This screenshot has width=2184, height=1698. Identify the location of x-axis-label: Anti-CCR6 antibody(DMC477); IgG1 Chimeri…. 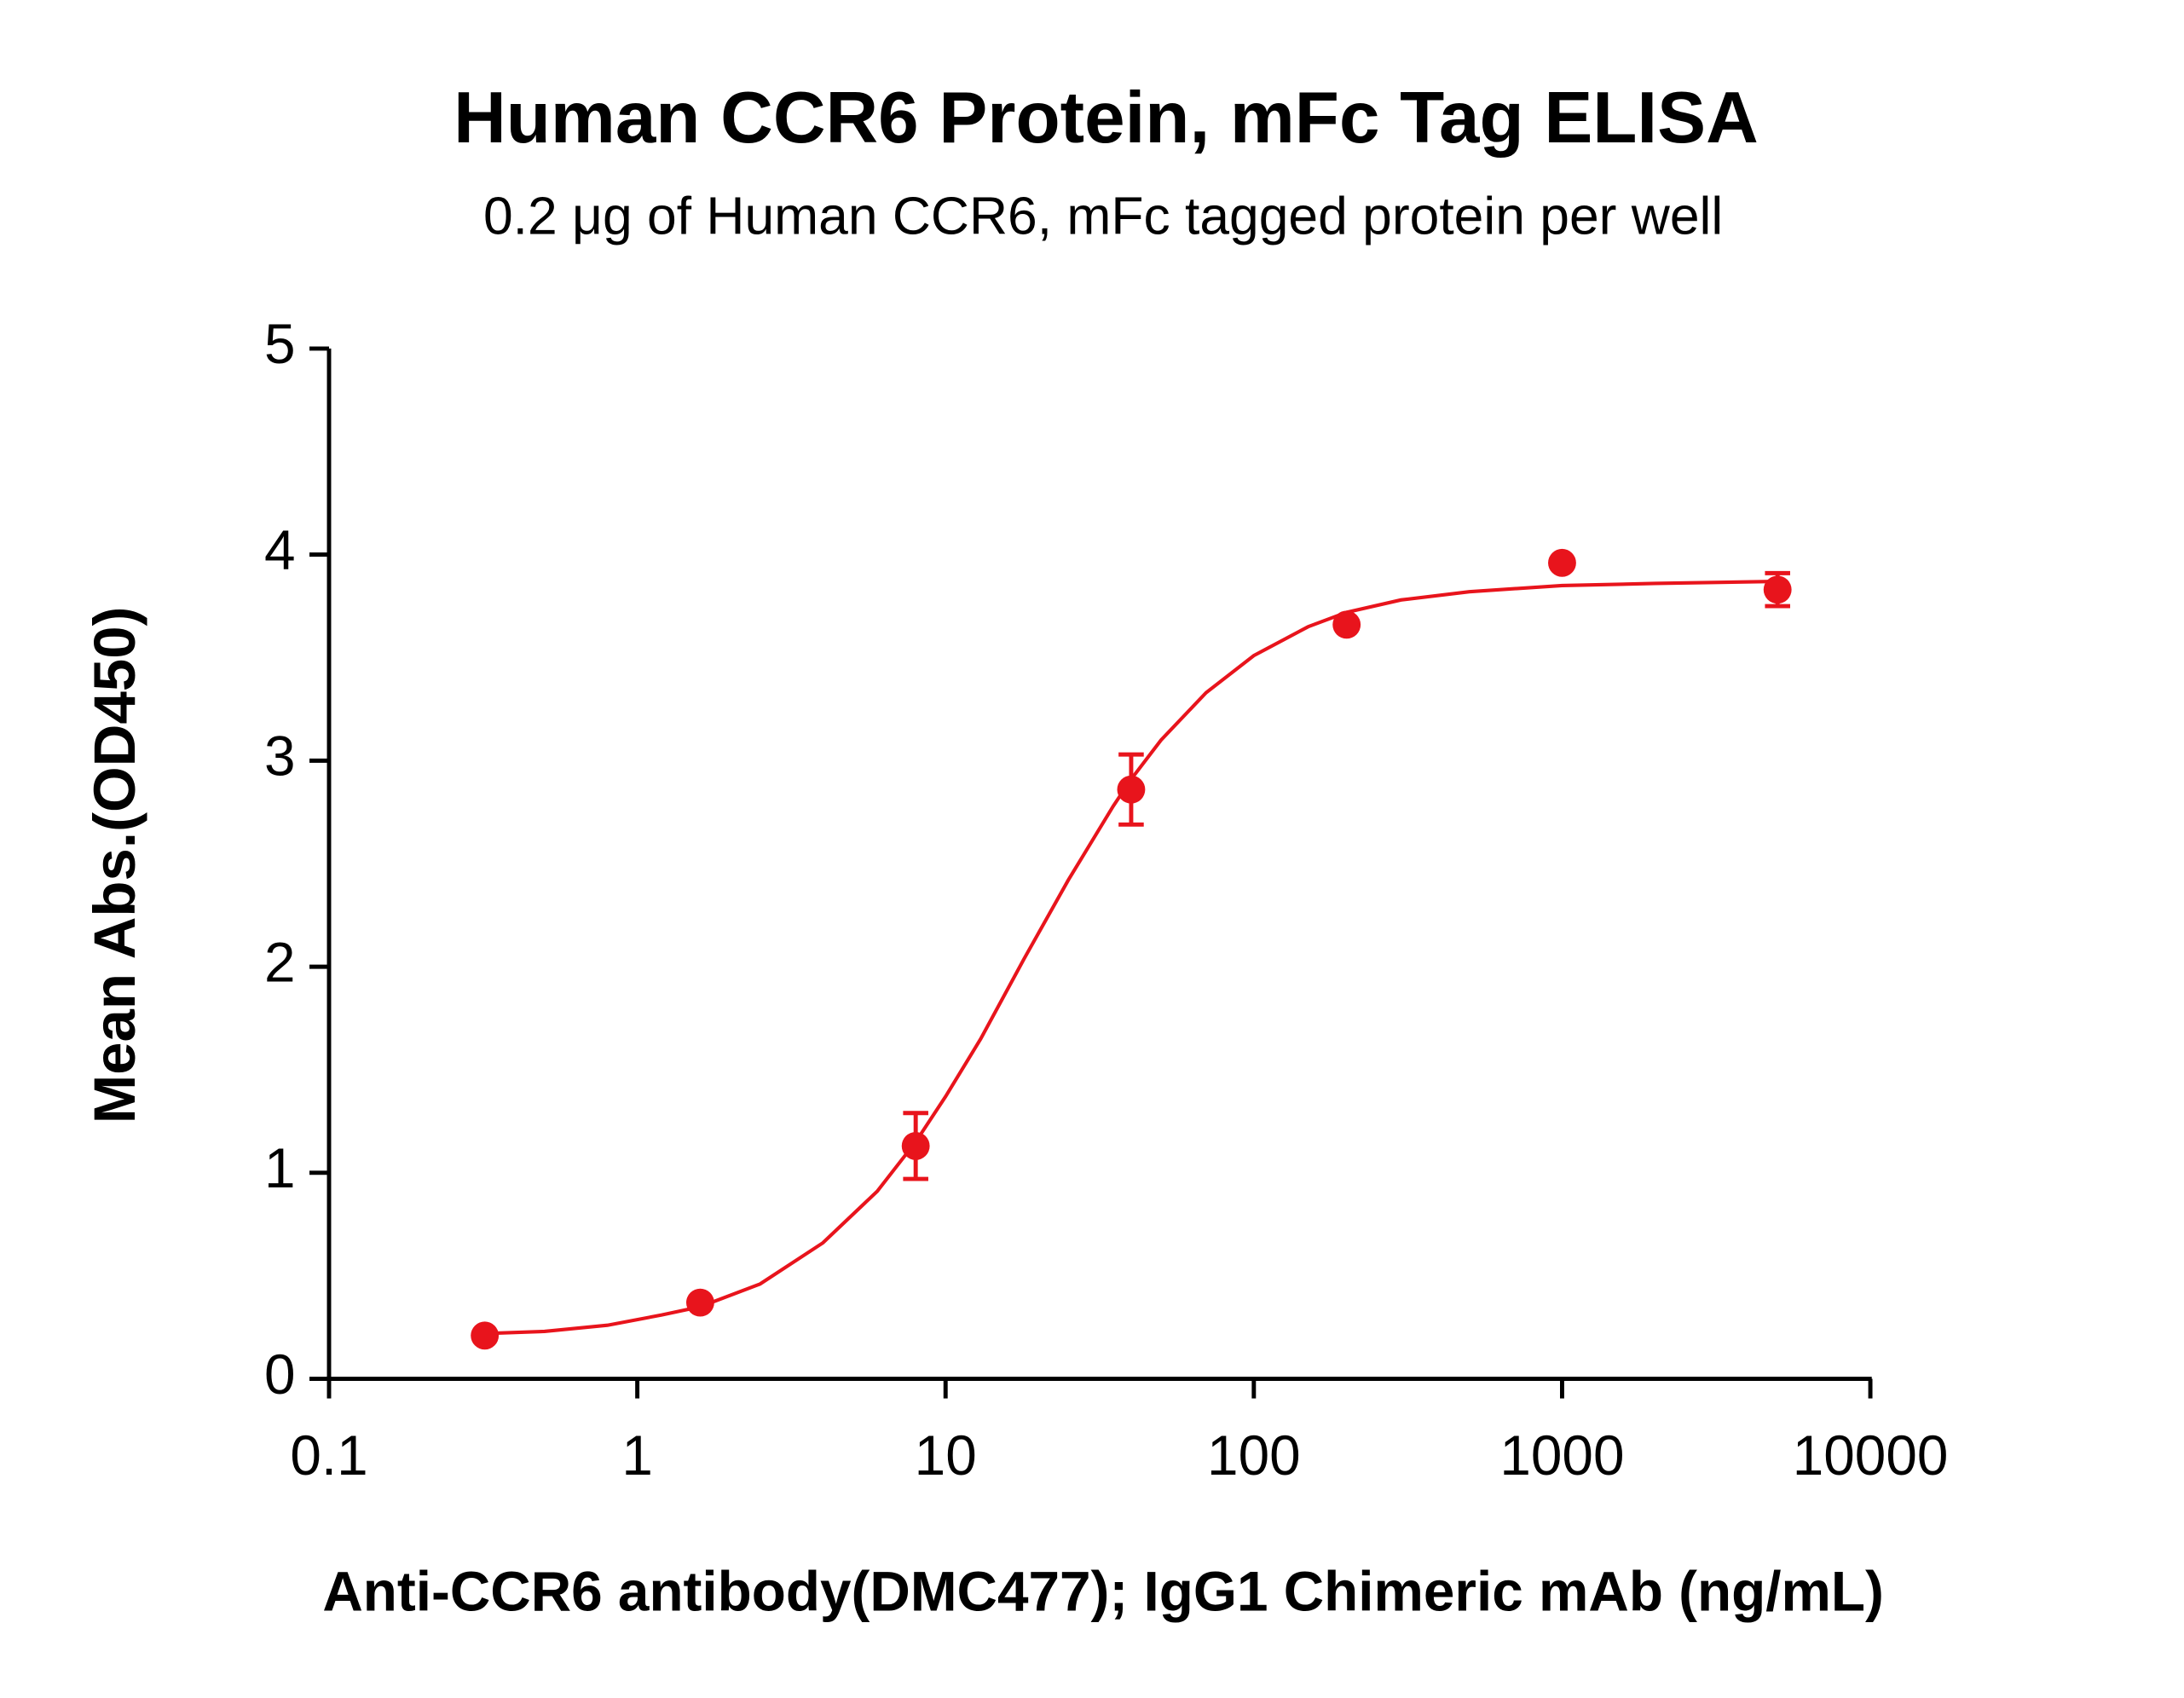
(1103, 1591).